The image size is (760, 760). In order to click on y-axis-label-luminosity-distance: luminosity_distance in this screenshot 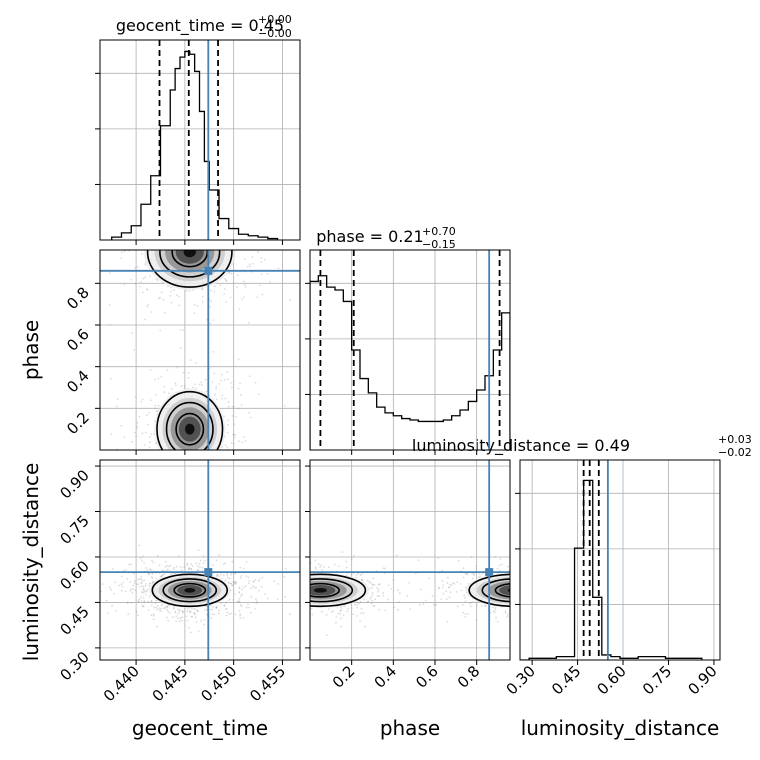, I will do `click(31, 562)`.